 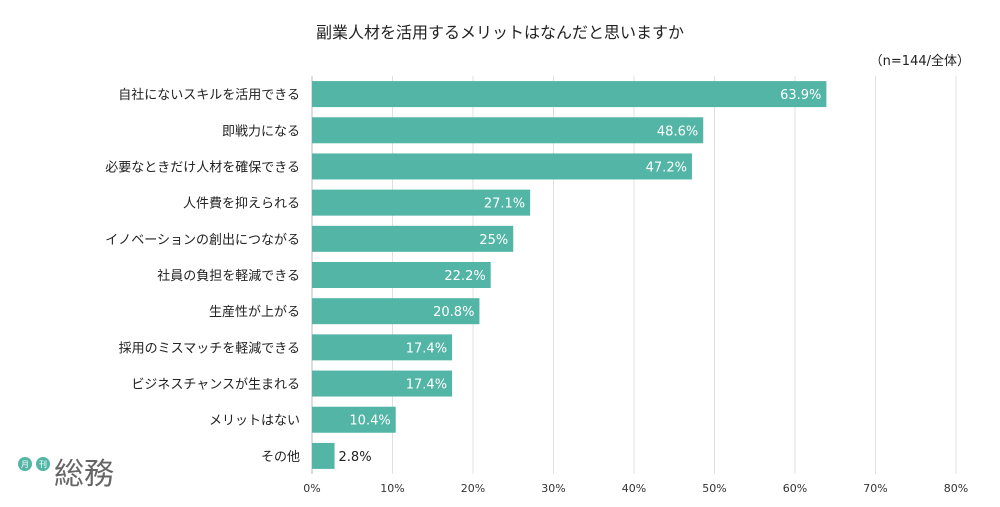 I want to click on category-label: イノベーションの創出につながる, so click(x=202, y=240).